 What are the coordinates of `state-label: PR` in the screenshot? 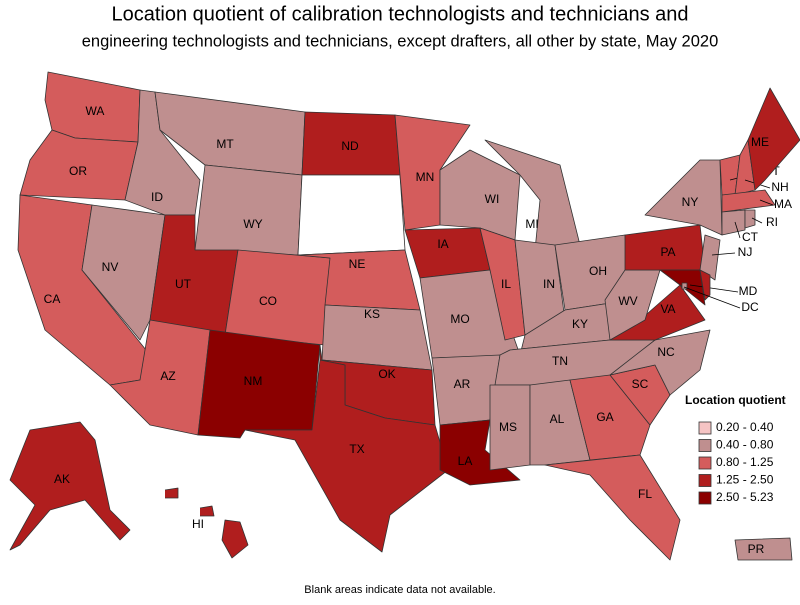 It's located at (756, 549).